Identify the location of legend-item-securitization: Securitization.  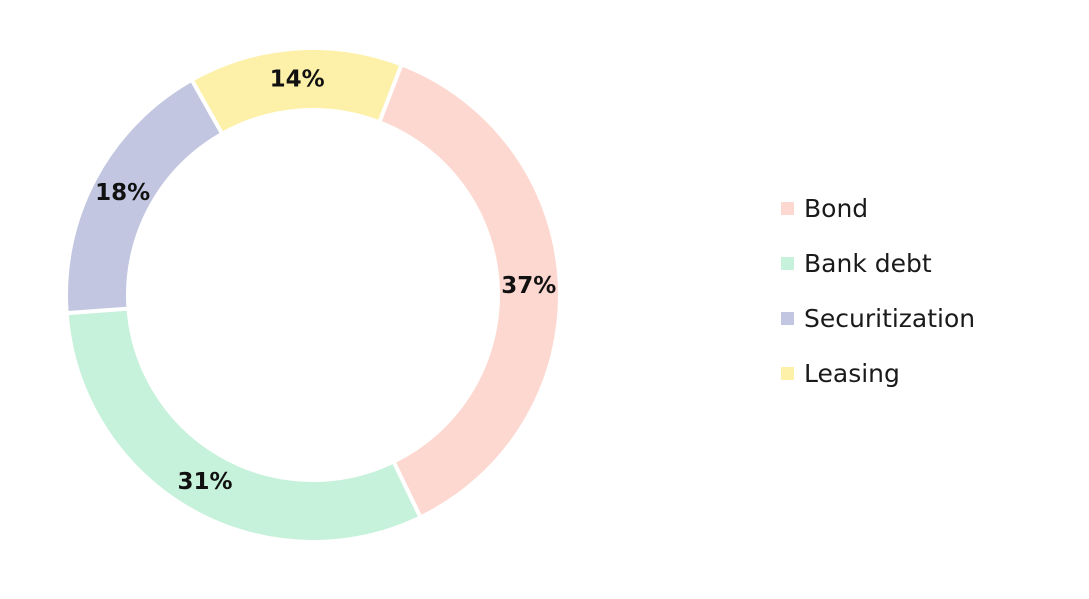
(878, 318).